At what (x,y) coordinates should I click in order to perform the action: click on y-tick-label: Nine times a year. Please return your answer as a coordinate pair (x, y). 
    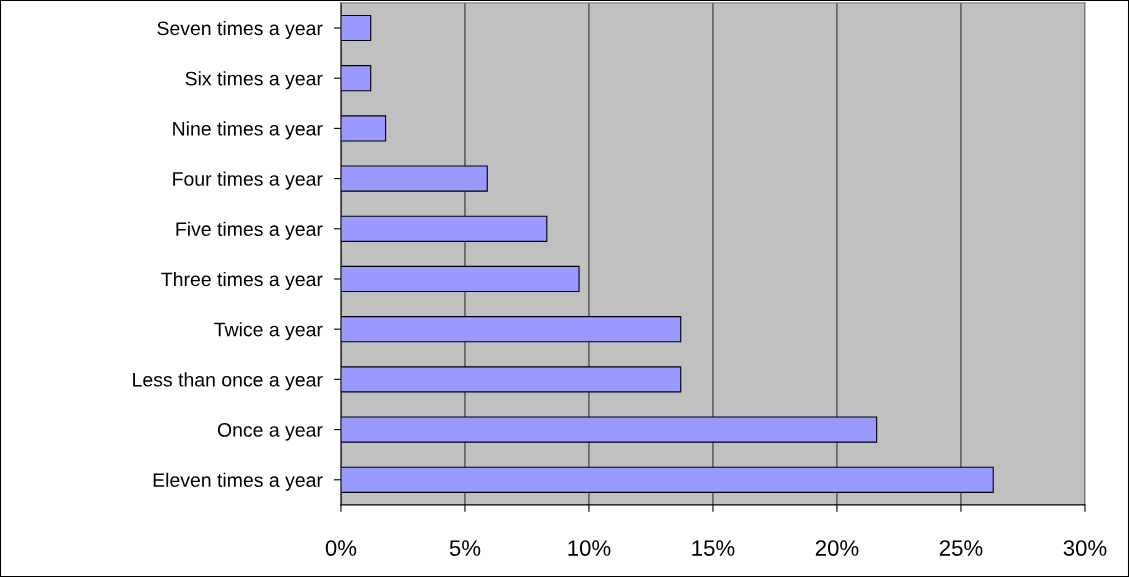
    Looking at the image, I should click on (248, 130).